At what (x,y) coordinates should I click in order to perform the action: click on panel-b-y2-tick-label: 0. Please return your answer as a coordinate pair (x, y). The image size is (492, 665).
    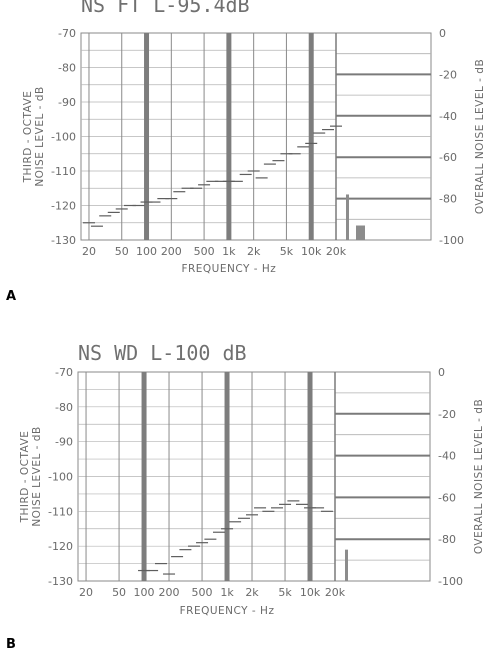
    Looking at the image, I should click on (441, 372).